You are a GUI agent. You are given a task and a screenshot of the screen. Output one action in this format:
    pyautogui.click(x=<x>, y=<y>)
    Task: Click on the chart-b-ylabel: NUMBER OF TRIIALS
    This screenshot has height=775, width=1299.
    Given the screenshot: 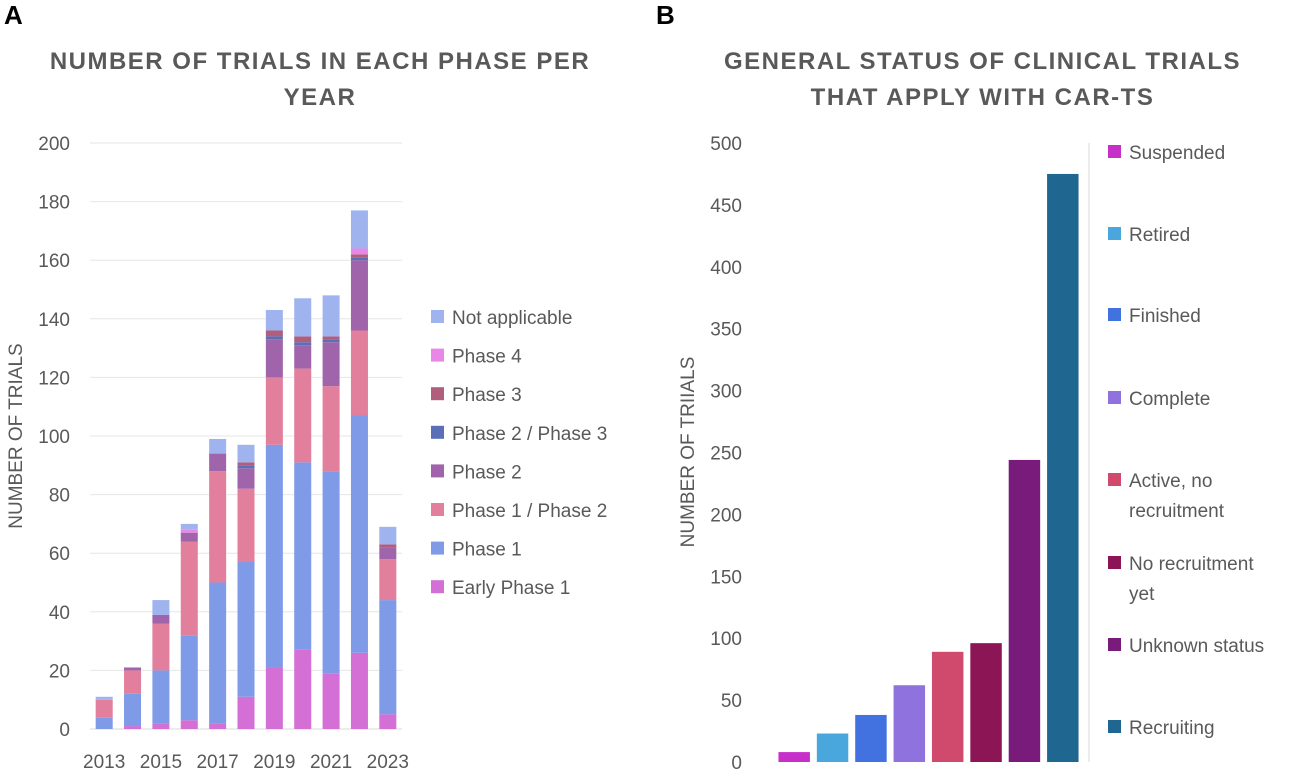 What is the action you would take?
    pyautogui.click(x=688, y=452)
    